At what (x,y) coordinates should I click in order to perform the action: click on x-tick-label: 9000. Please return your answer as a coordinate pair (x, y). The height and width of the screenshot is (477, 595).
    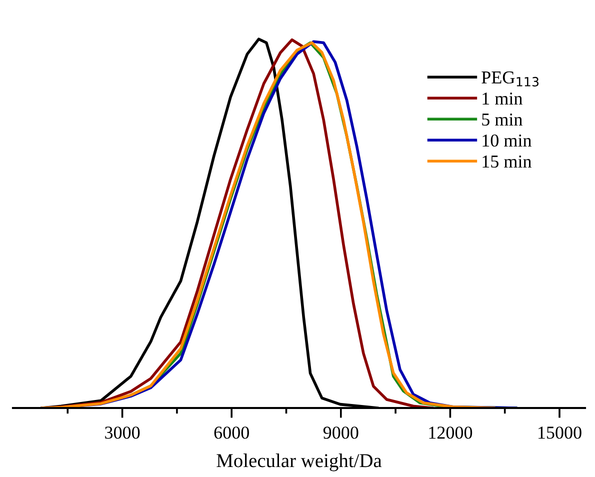
    Looking at the image, I should click on (340, 432).